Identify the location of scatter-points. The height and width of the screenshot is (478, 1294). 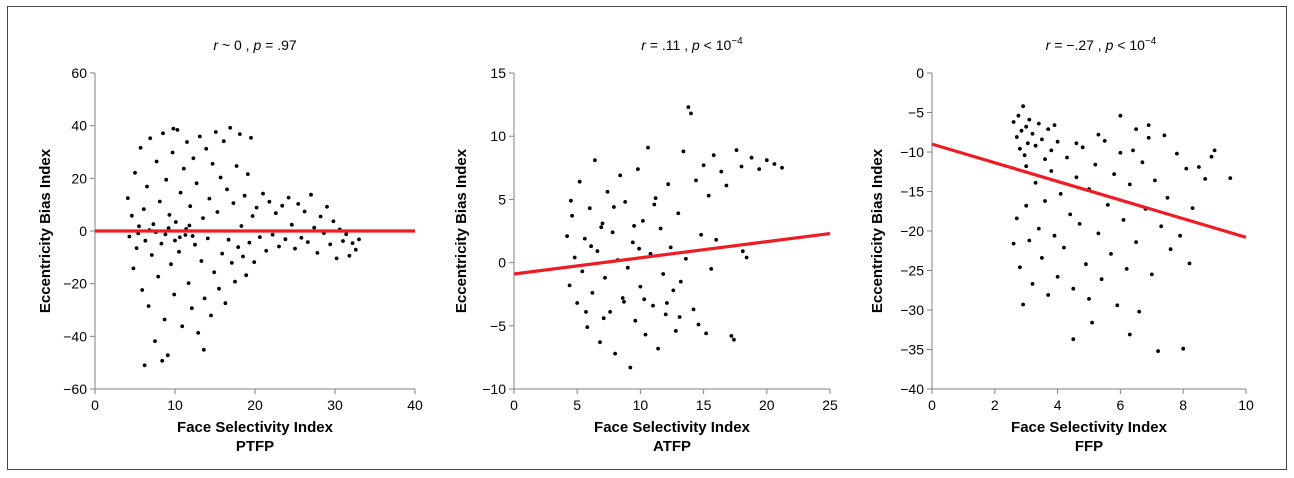
(674, 237).